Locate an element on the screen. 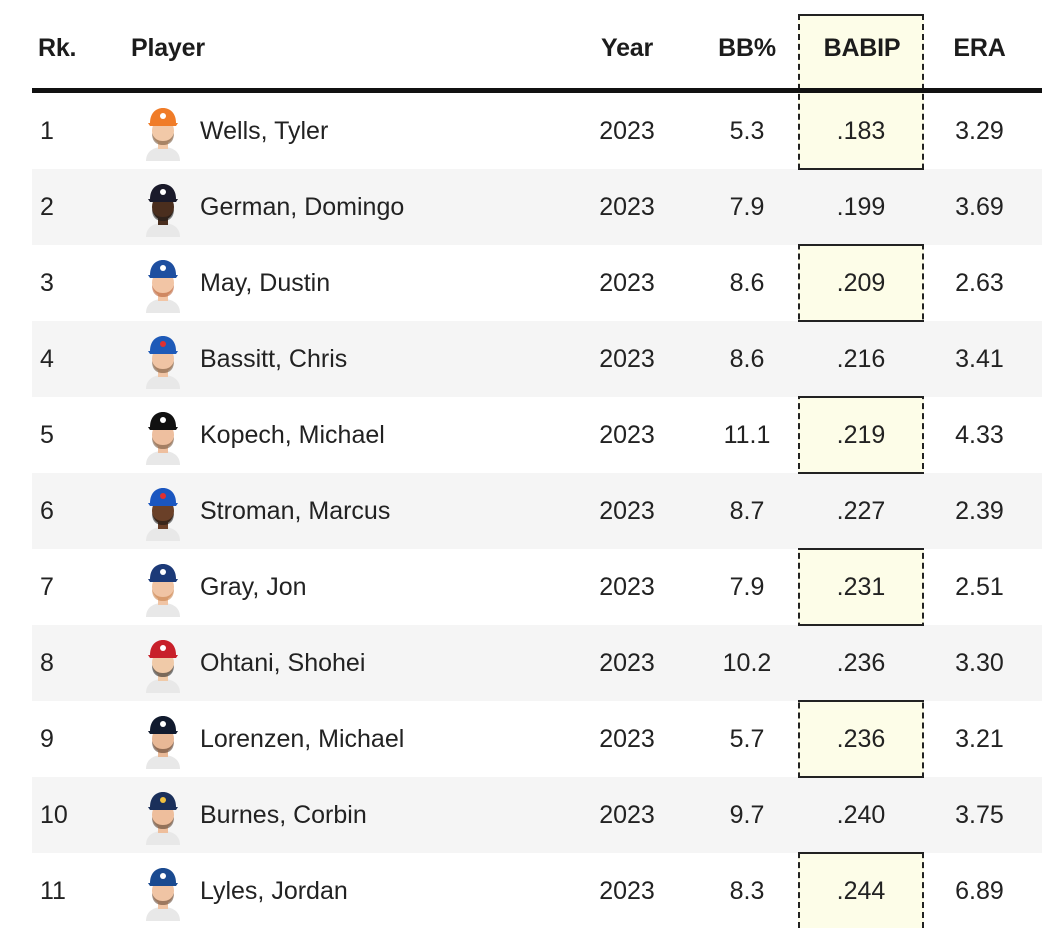  table-row: 11 Lyles, Jordan 2023 8.3 .244 6.89 is located at coordinates (537, 890).